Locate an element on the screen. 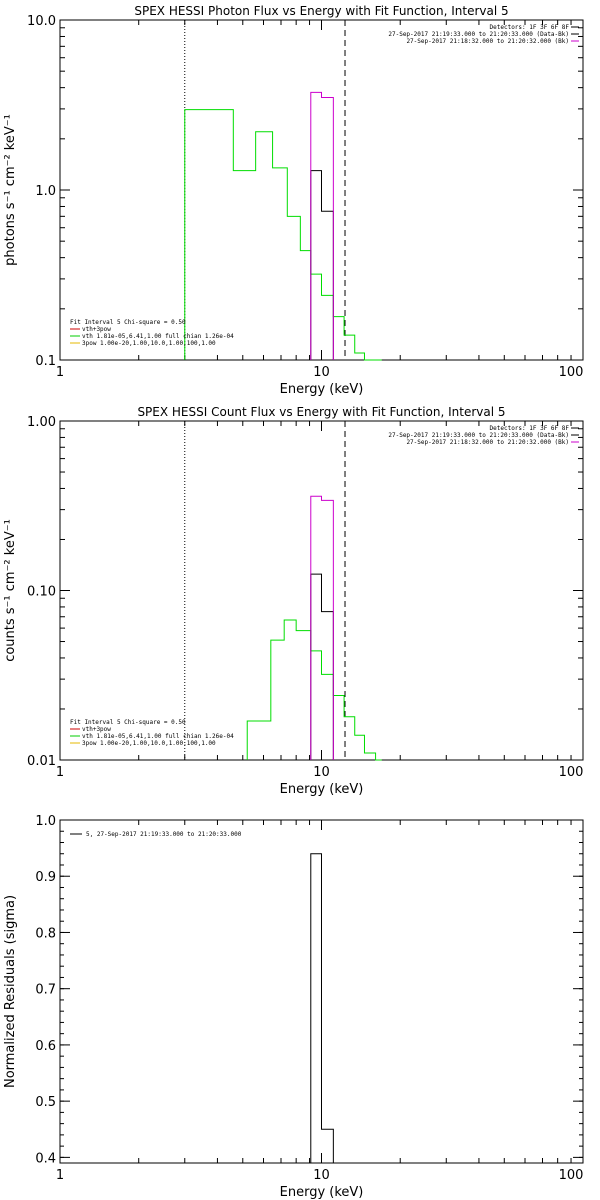 Image resolution: width=600 pixels, height=1200 pixels. y-tick-label: 1.00 is located at coordinates (41, 422).